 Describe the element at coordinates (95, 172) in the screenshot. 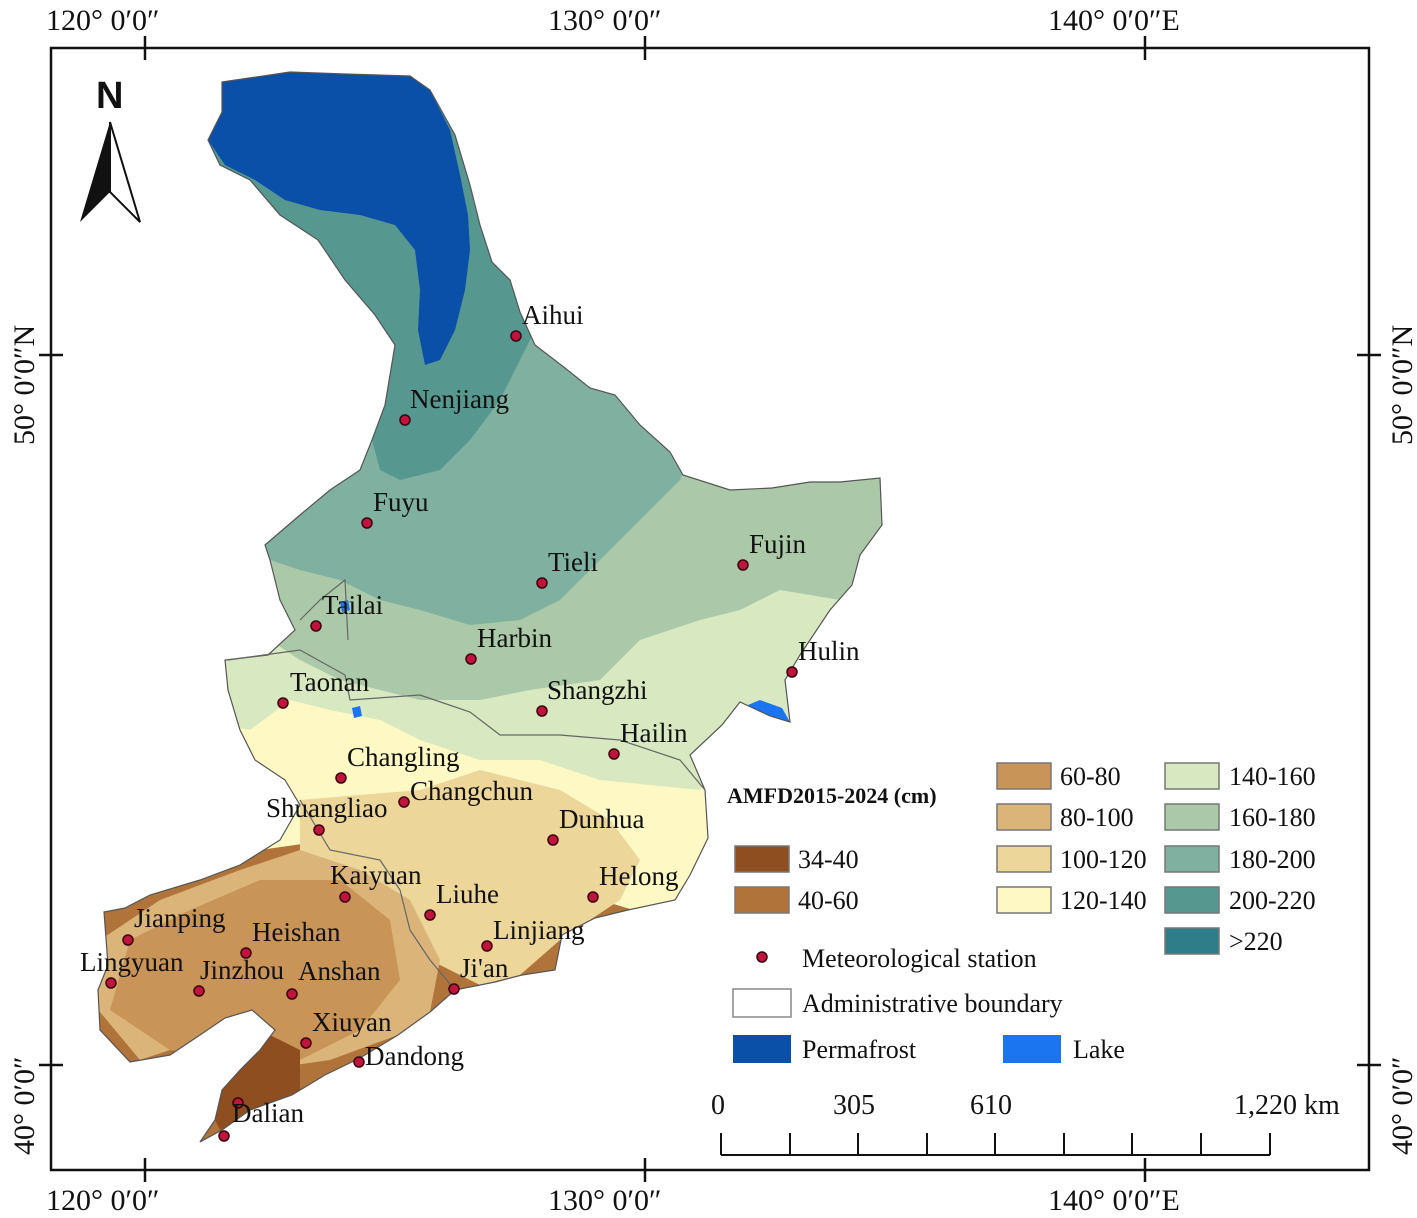

I see `north-arrow-left` at that location.